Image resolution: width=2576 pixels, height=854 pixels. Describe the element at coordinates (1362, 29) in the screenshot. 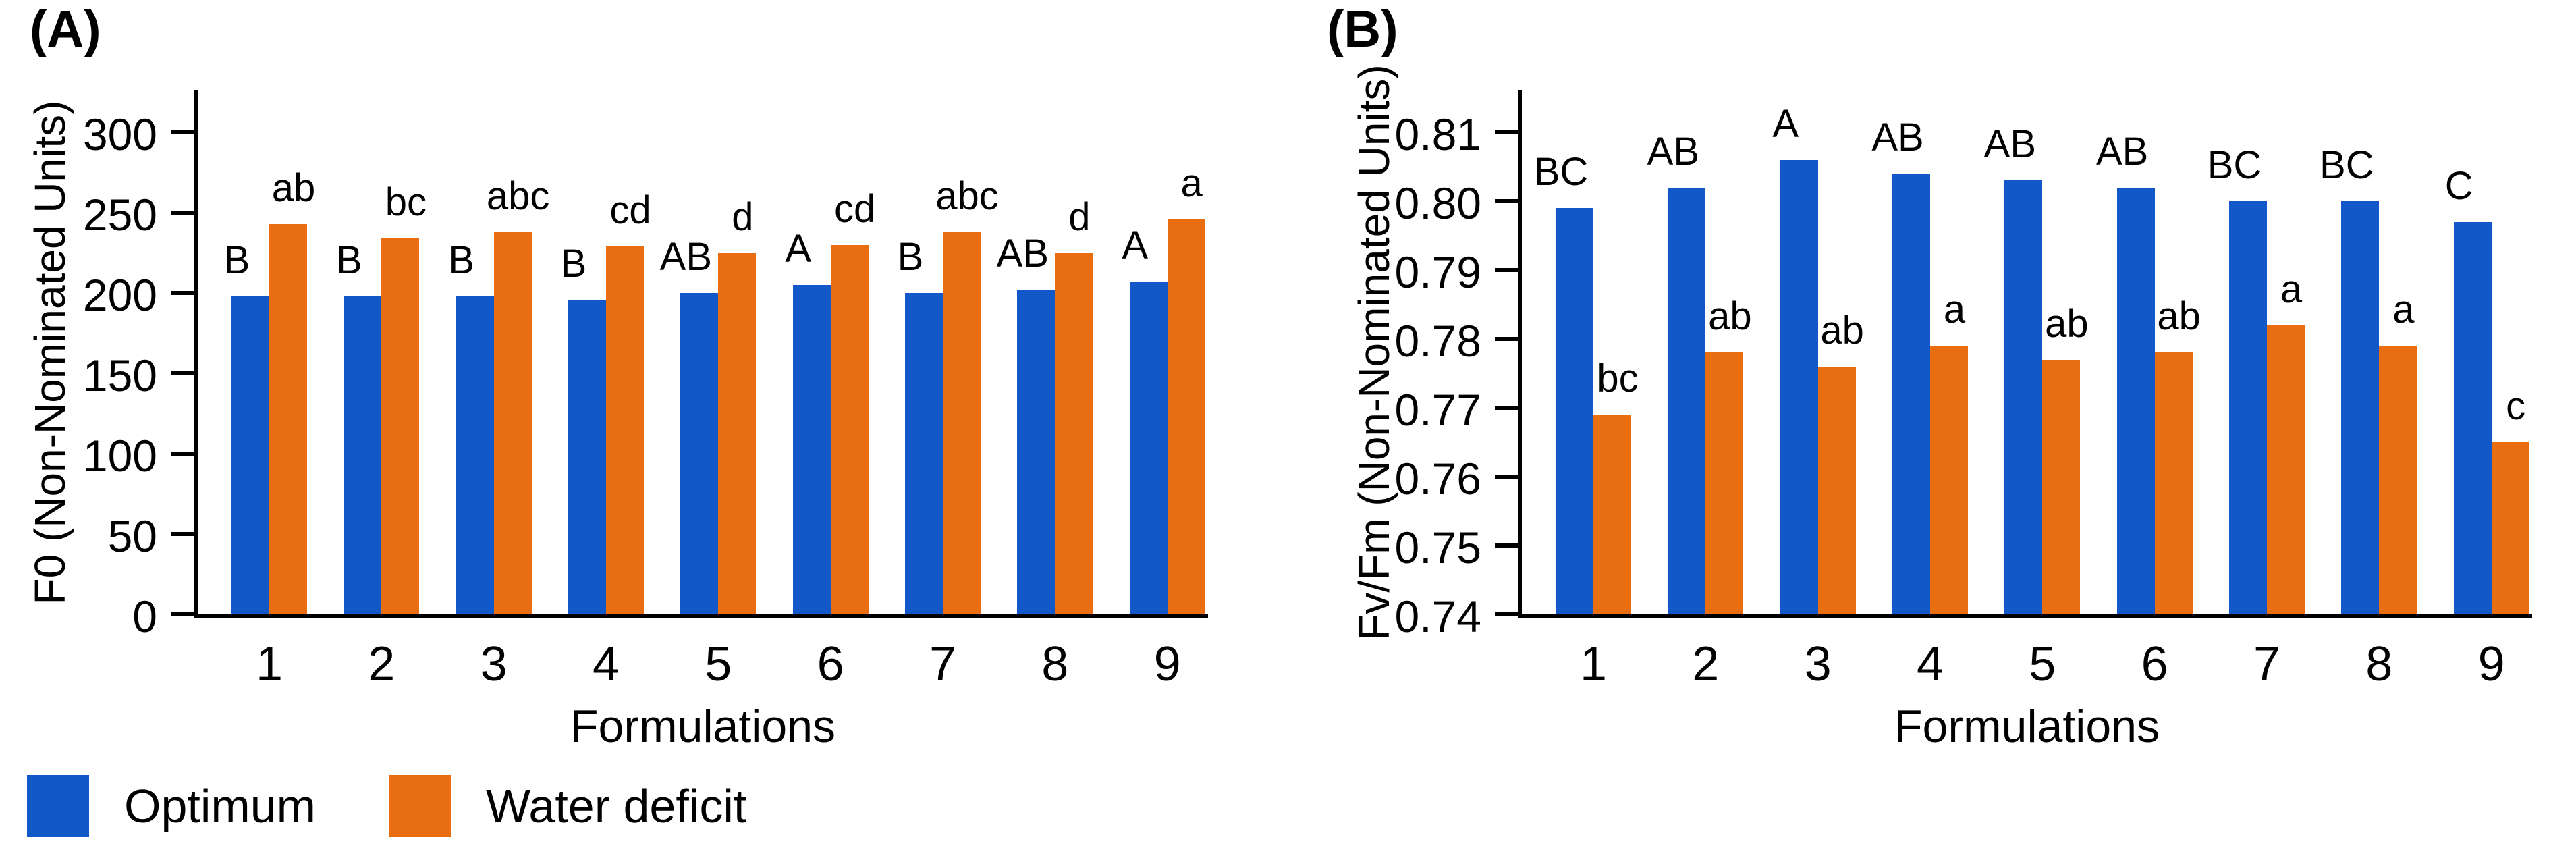

I see `panel-label-b: (B)` at that location.